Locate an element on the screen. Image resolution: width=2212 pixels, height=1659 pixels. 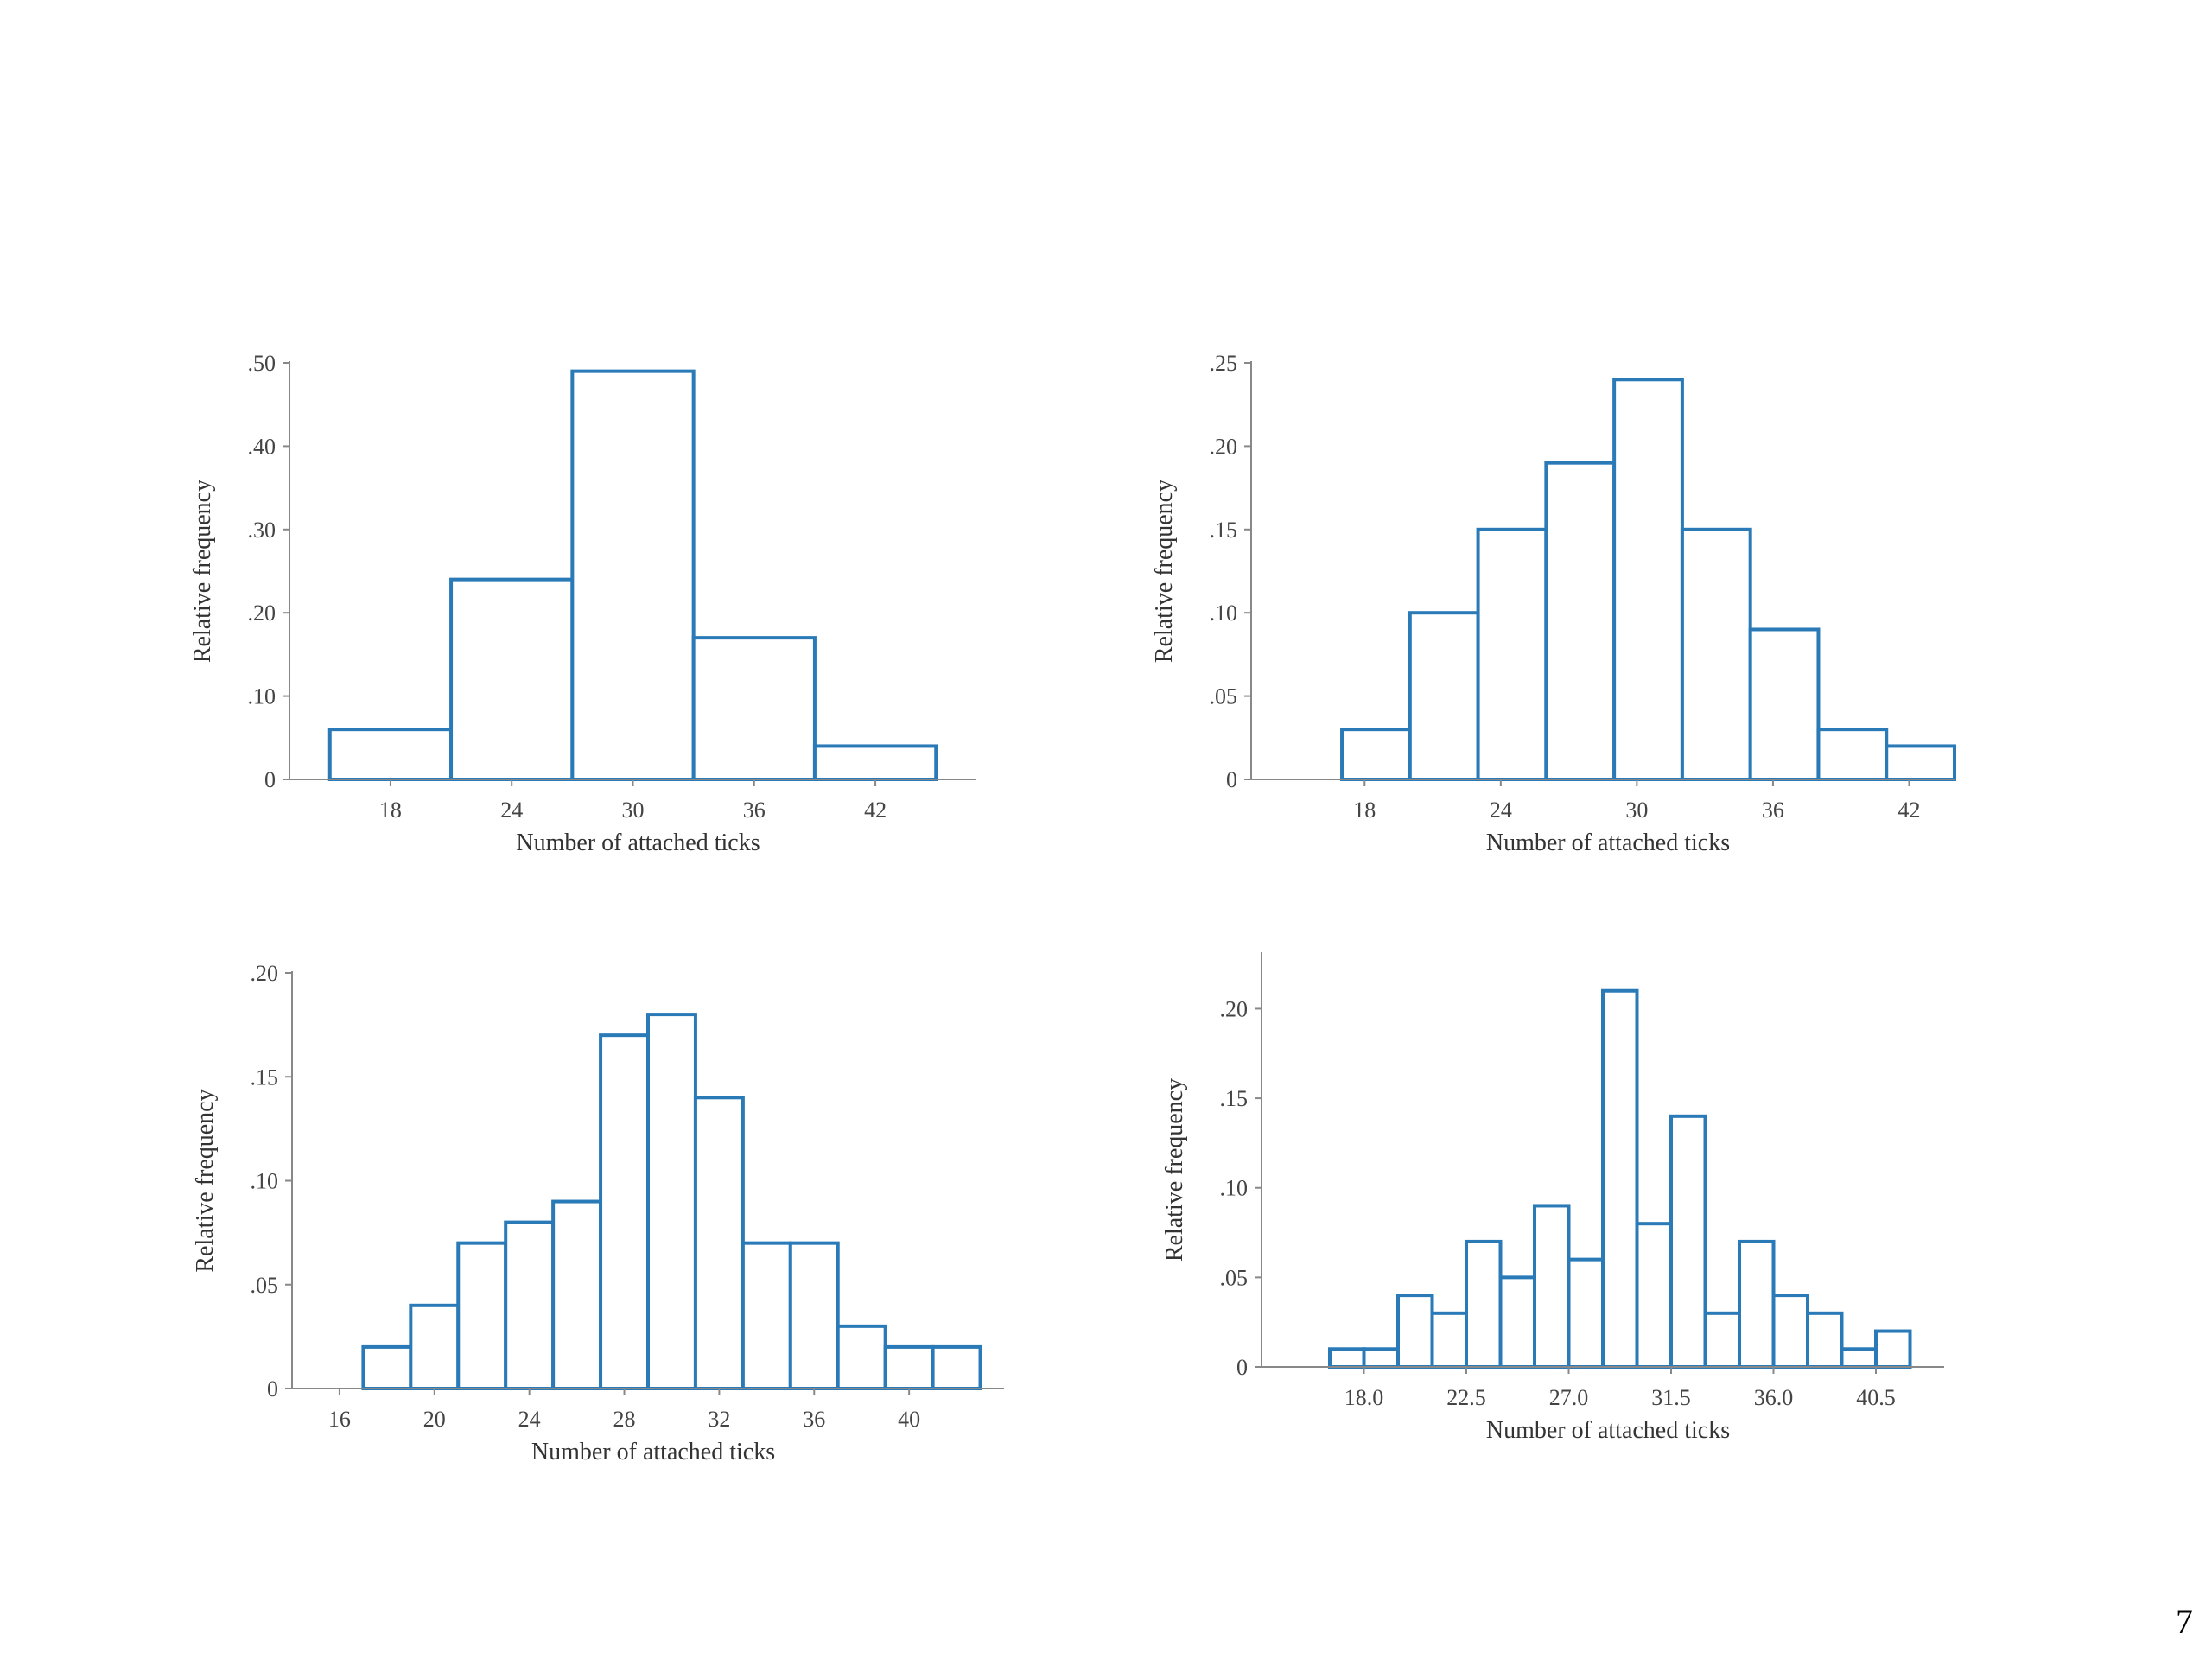
x-tick-label: 36.0 is located at coordinates (1774, 1397).